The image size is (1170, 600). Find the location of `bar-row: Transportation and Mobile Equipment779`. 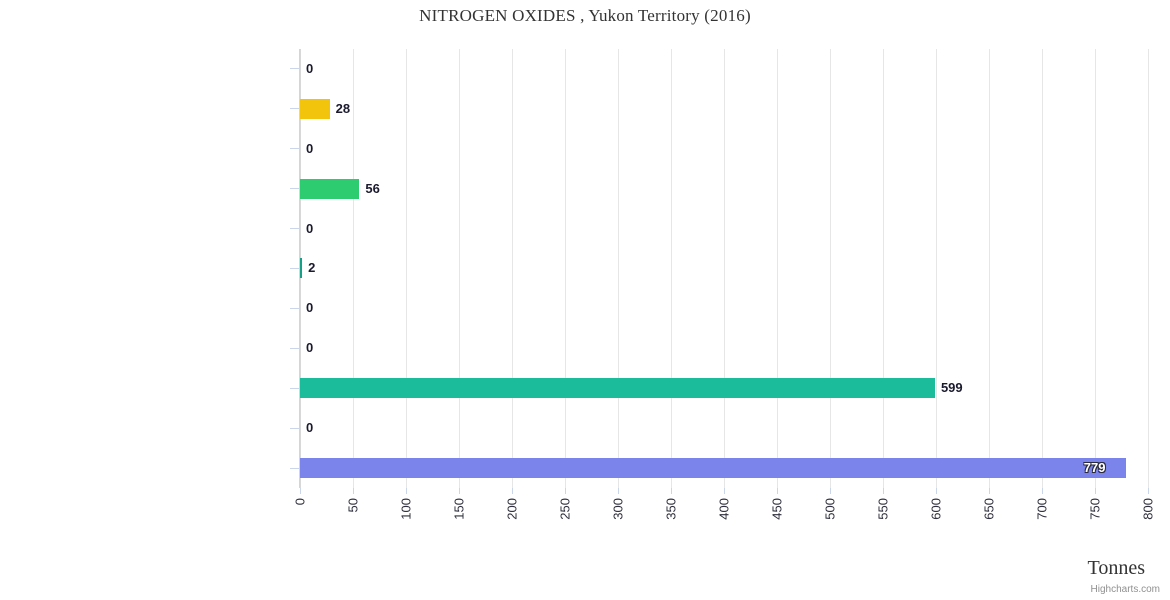

bar-row: Transportation and Mobile Equipment779 is located at coordinates (719, 468).